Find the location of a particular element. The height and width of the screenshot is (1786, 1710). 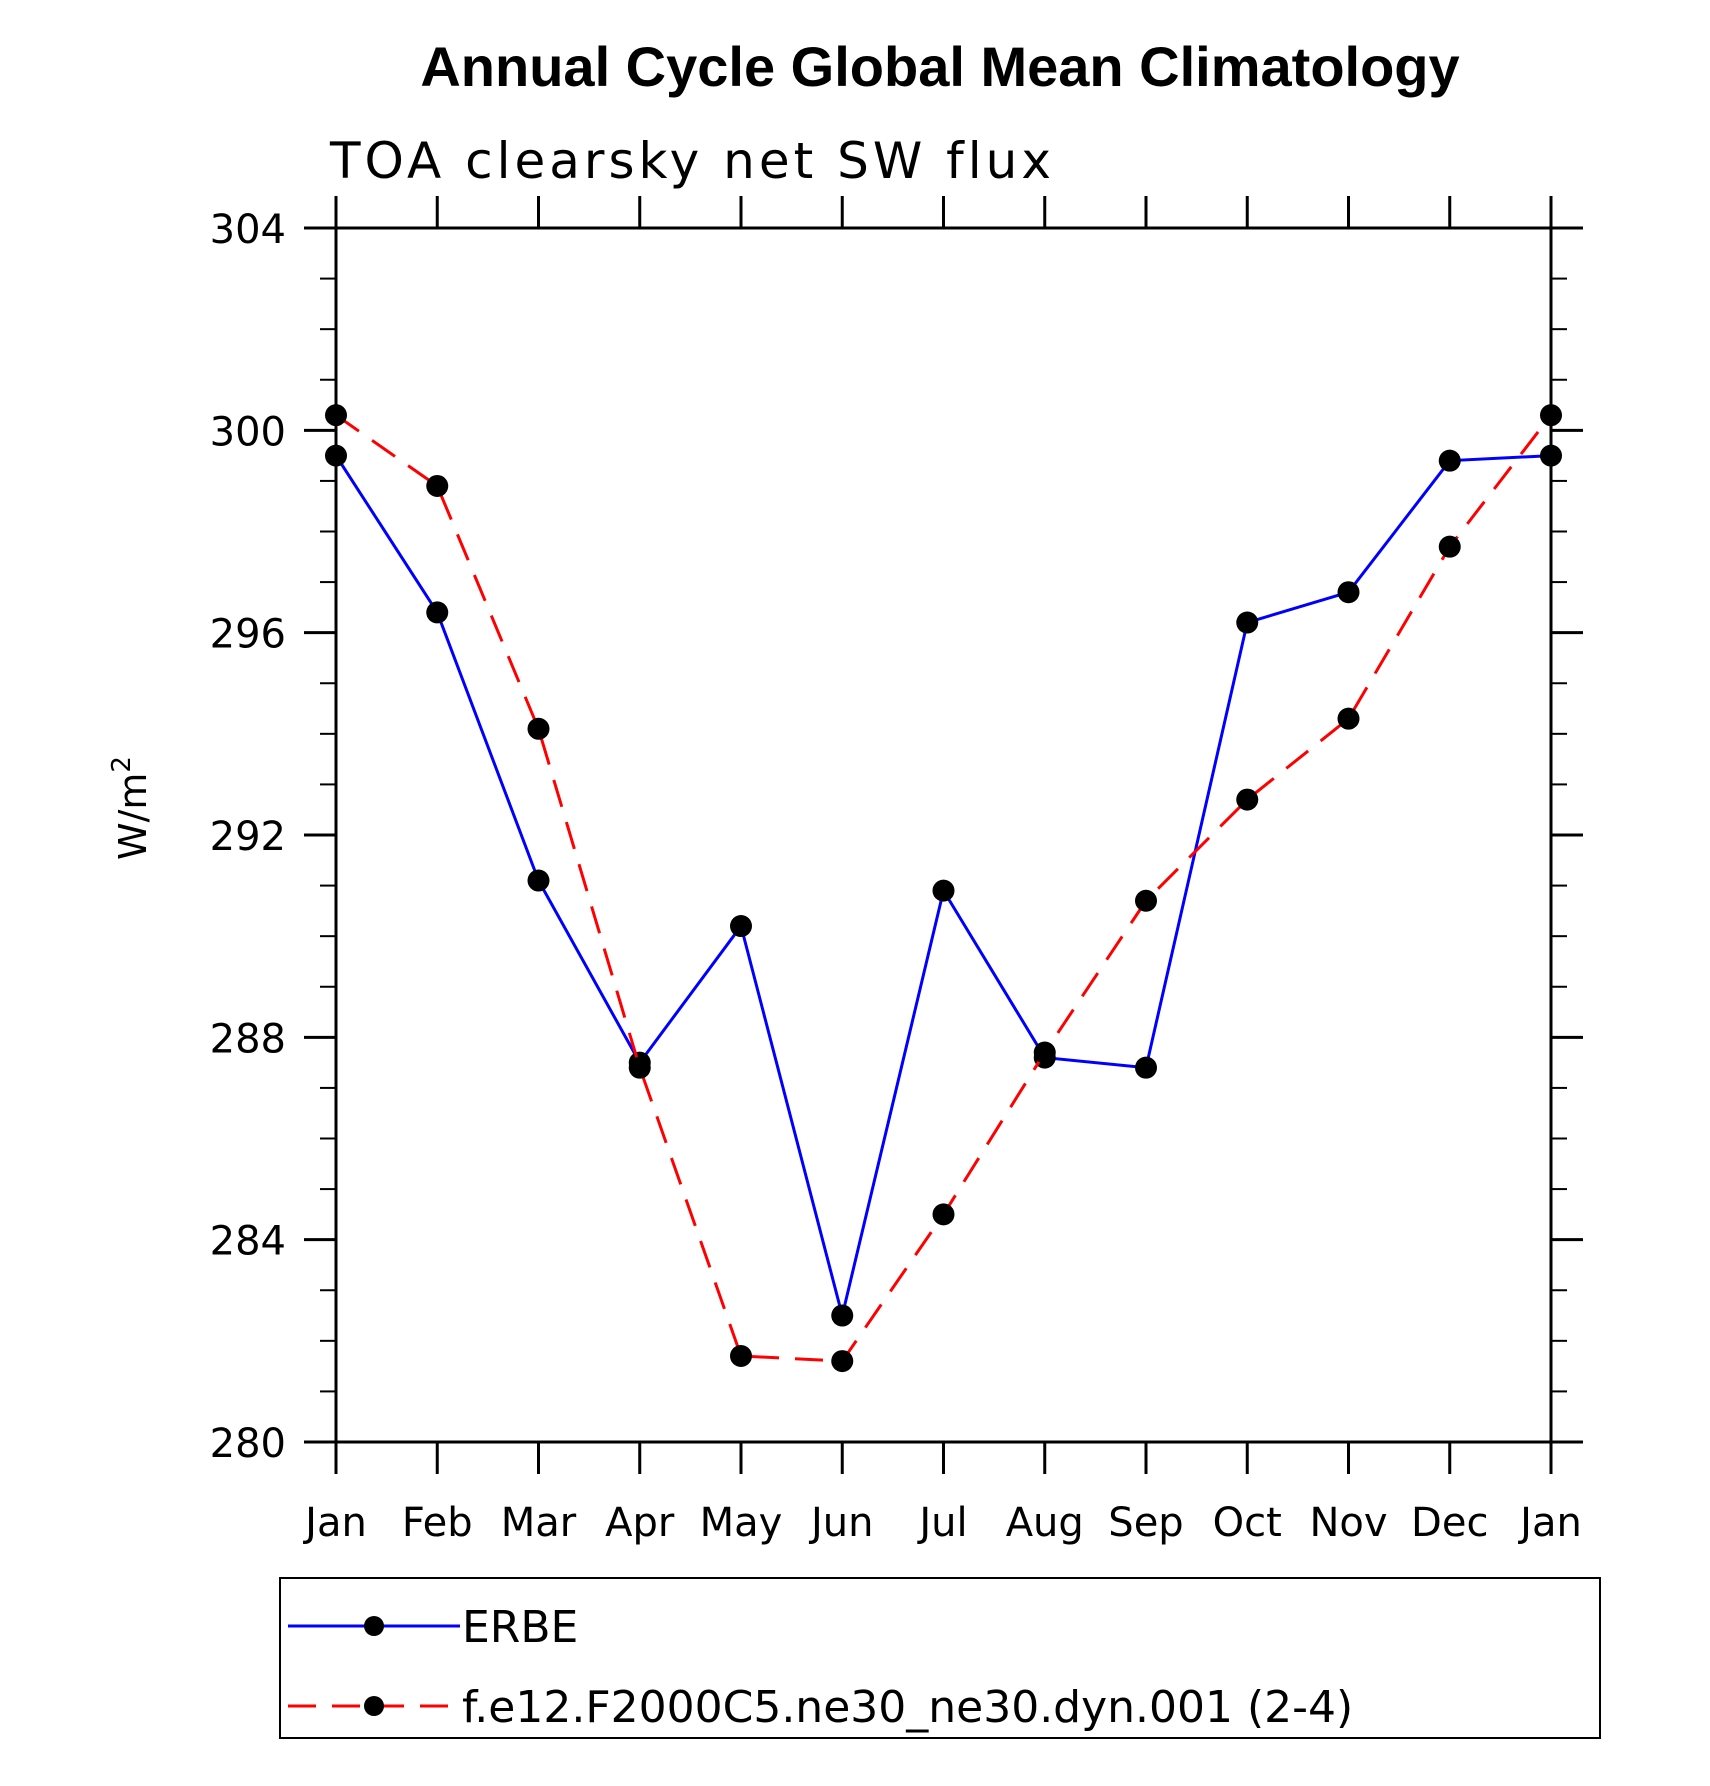

legend-entry-1: ERBE is located at coordinates (520, 1627).